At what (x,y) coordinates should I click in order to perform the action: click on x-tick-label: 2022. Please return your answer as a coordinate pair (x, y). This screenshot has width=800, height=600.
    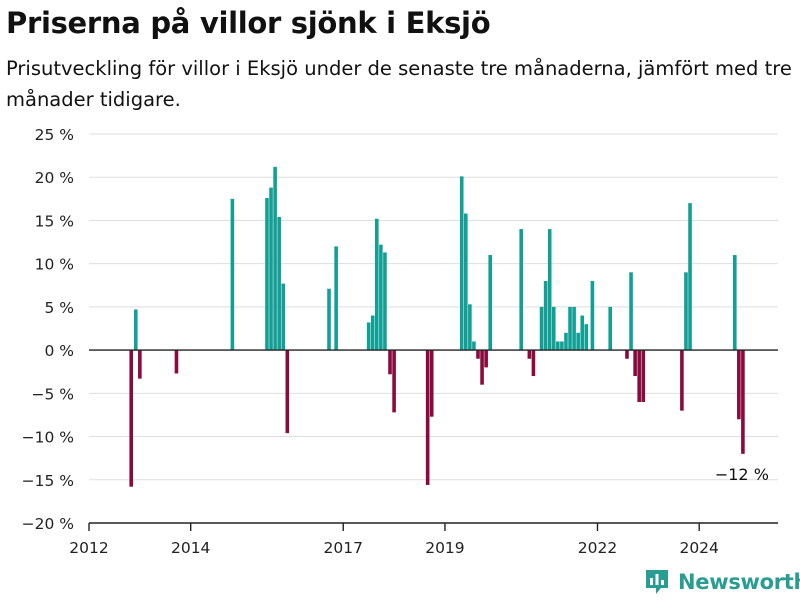
    Looking at the image, I should click on (597, 548).